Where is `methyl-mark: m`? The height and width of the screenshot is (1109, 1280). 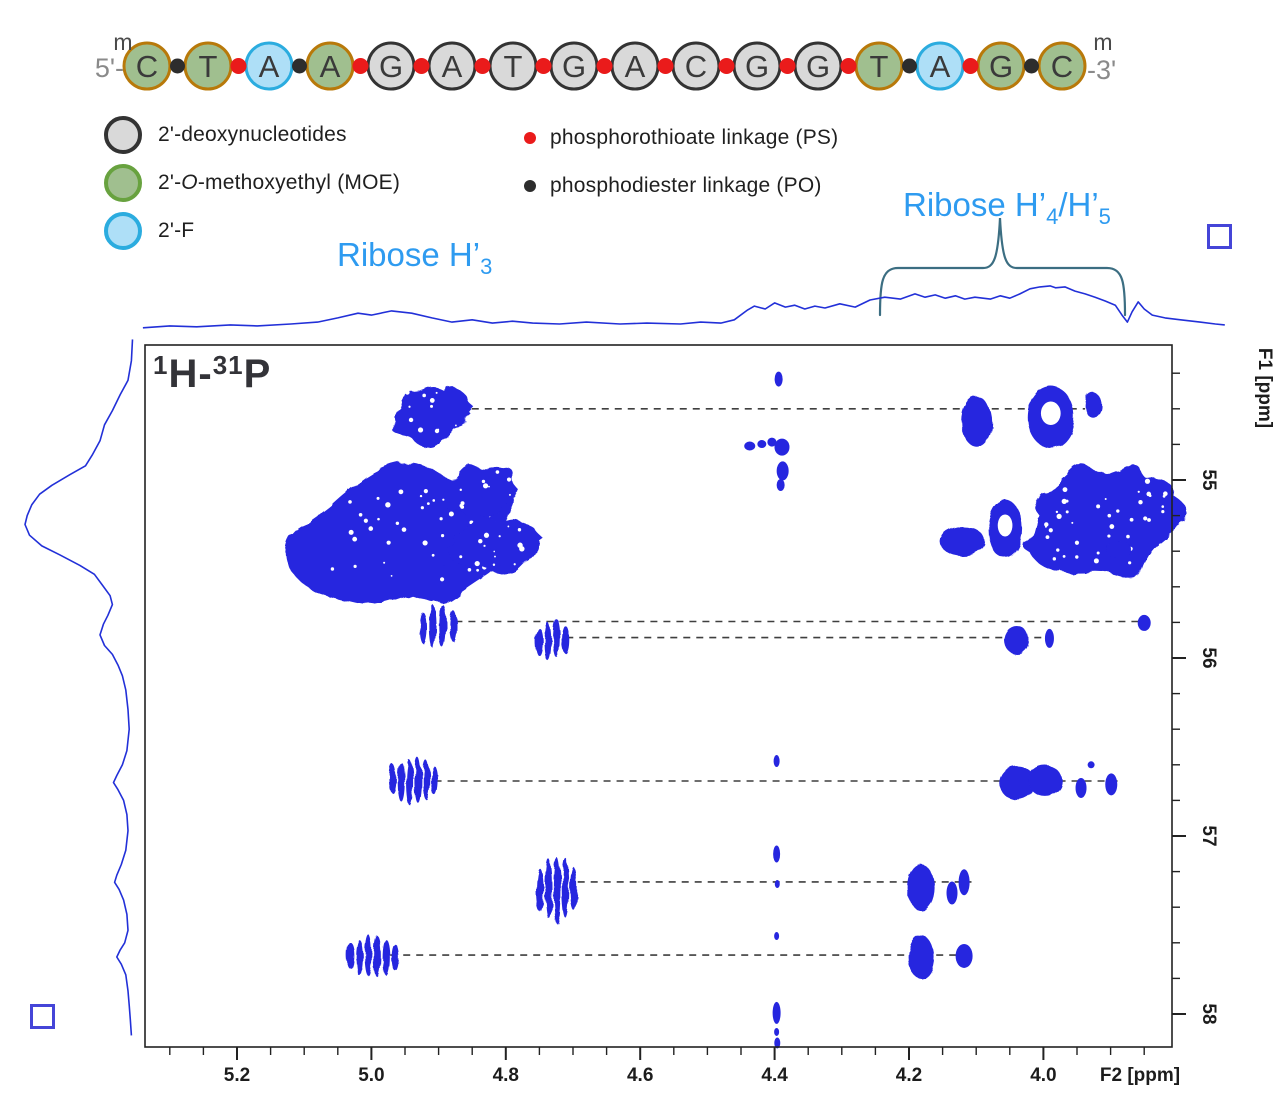
methyl-mark: m is located at coordinates (1102, 42).